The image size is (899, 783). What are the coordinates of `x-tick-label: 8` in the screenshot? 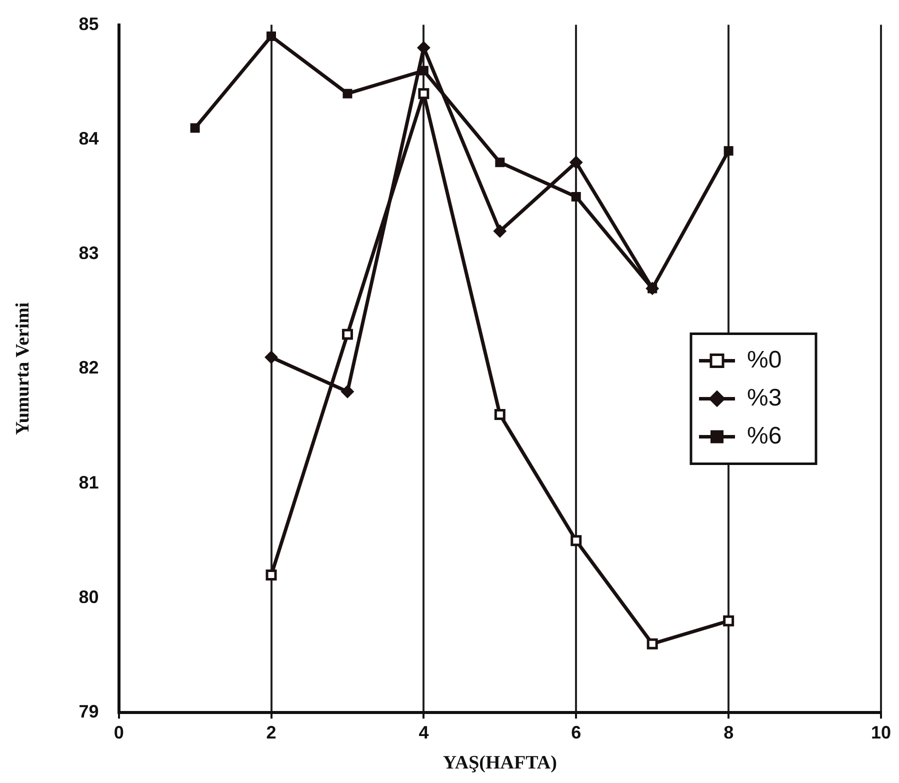 It's located at (729, 732).